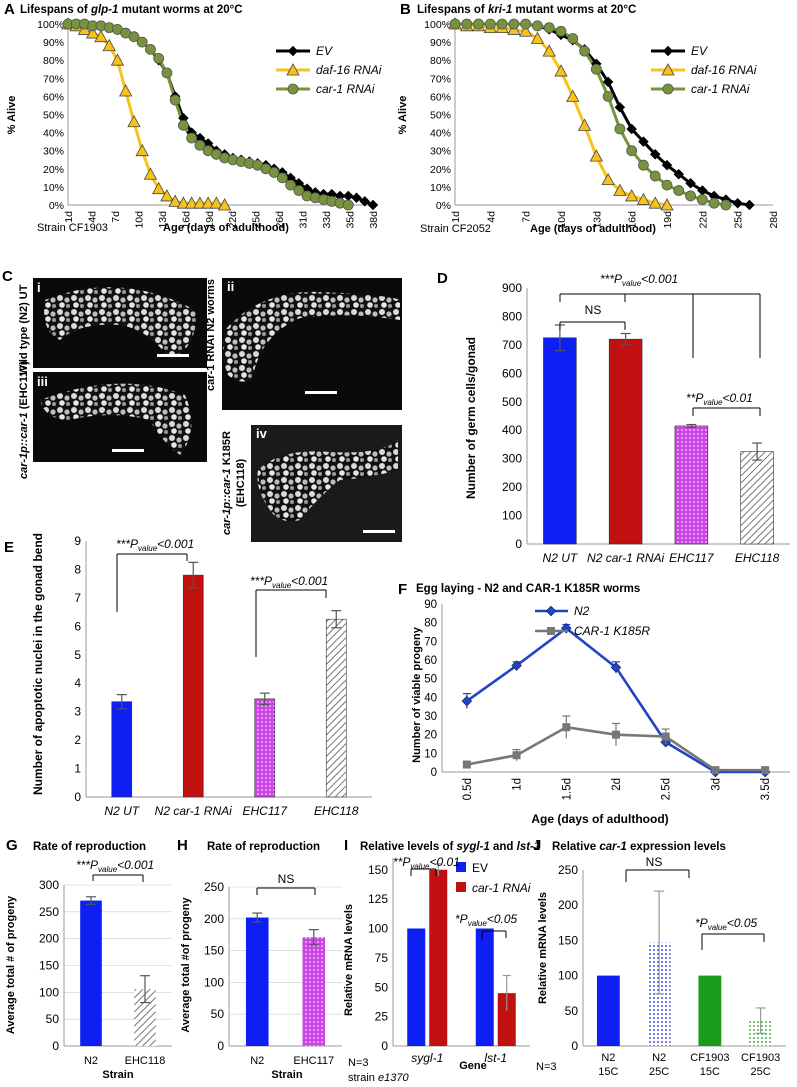  I want to click on series-line, so click(616, 700).